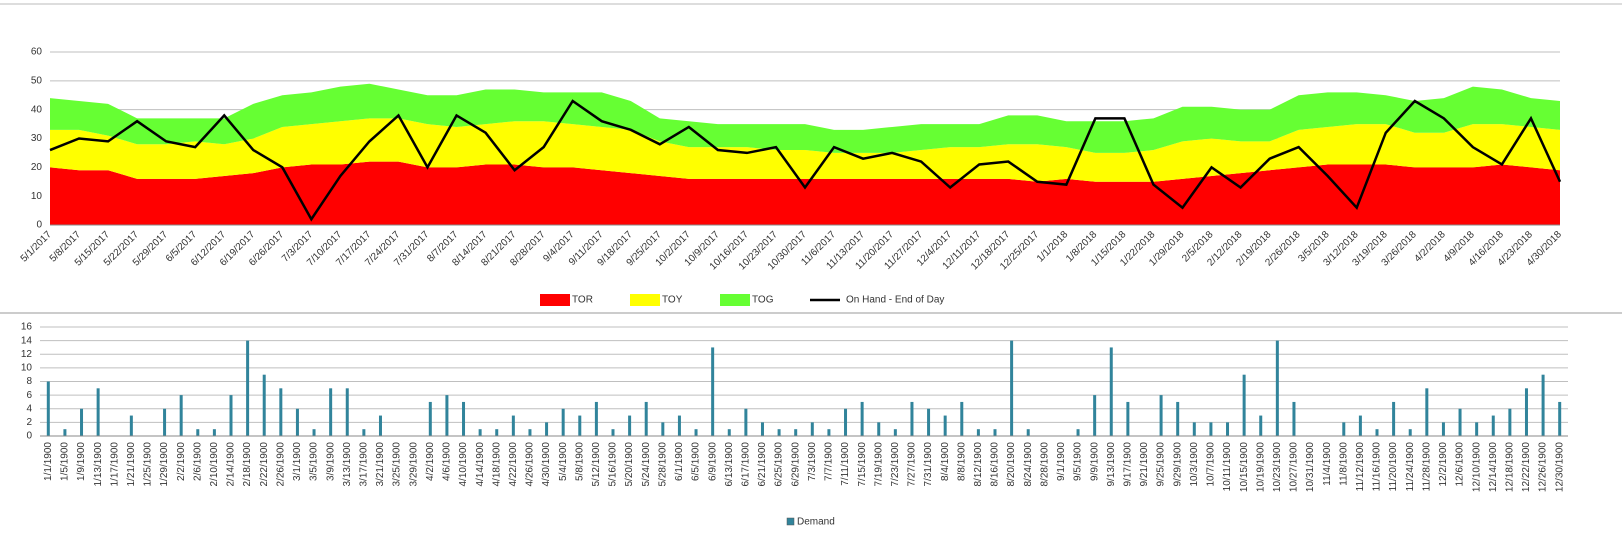 The image size is (1622, 547). What do you see at coordinates (779, 464) in the screenshot?
I see `x-tick-label: 6/25/1900` at bounding box center [779, 464].